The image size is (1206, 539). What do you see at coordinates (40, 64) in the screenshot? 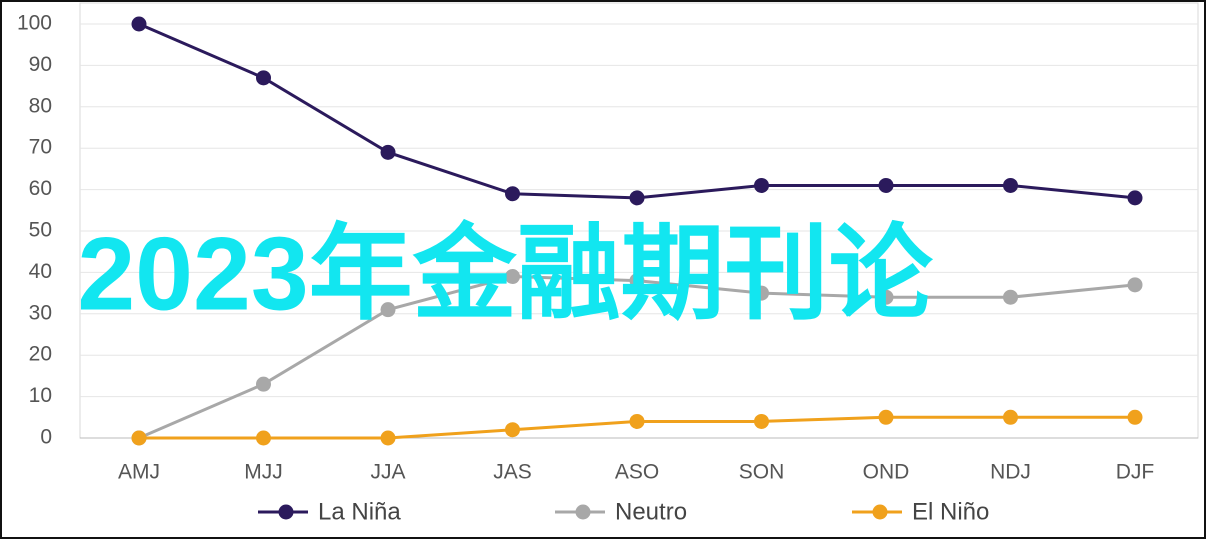
I see `y-tick-label: 90` at bounding box center [40, 64].